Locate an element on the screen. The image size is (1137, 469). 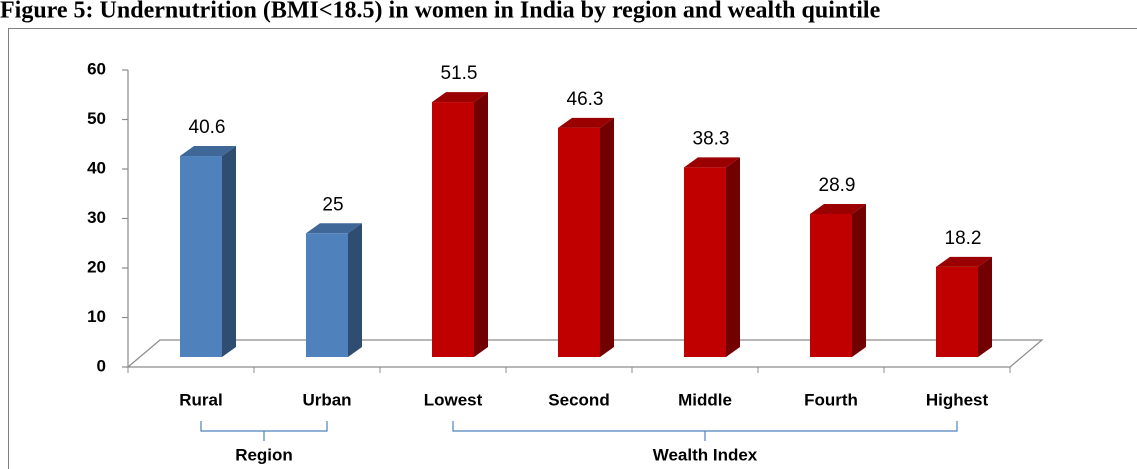
value-label: 28.9 is located at coordinates (837, 185).